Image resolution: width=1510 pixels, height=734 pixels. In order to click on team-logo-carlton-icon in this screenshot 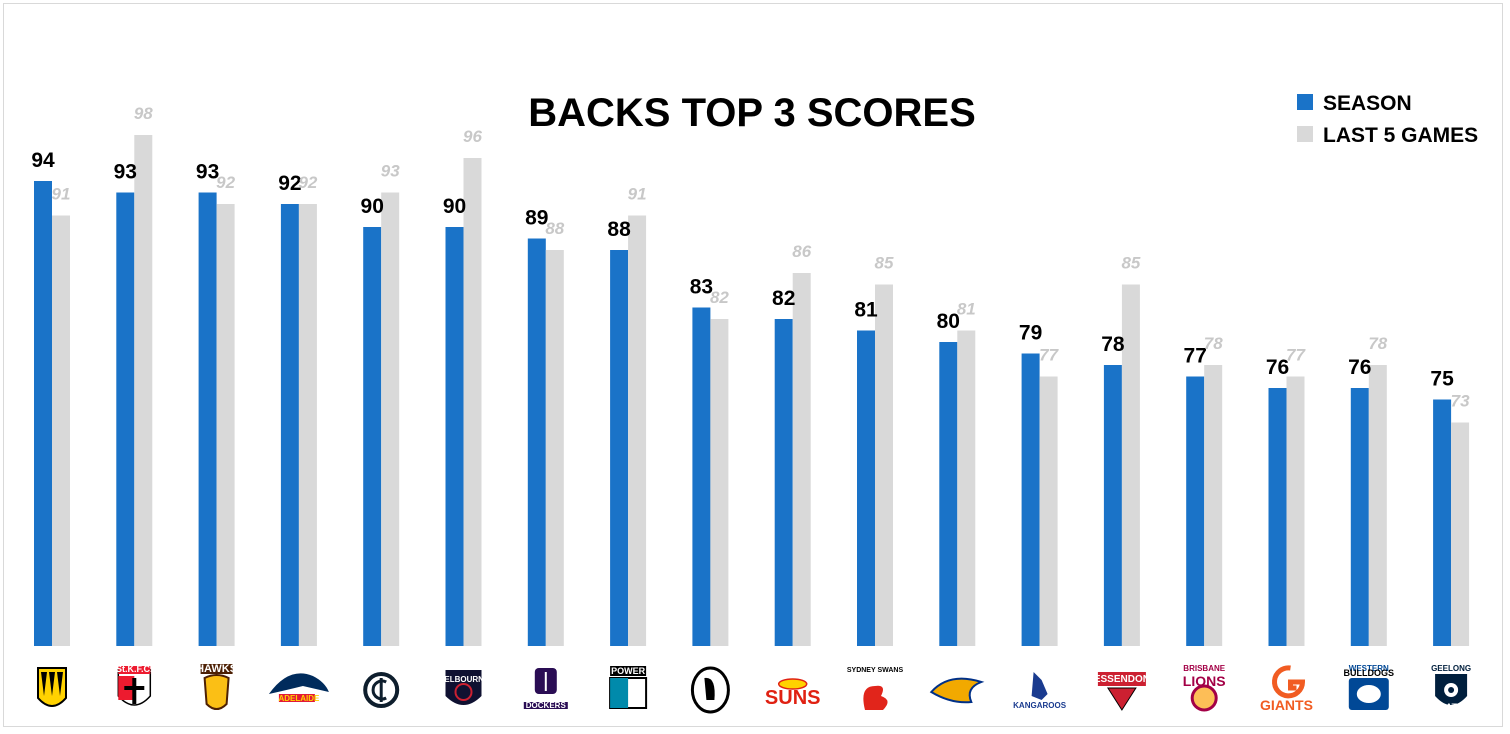, I will do `click(381, 690)`.